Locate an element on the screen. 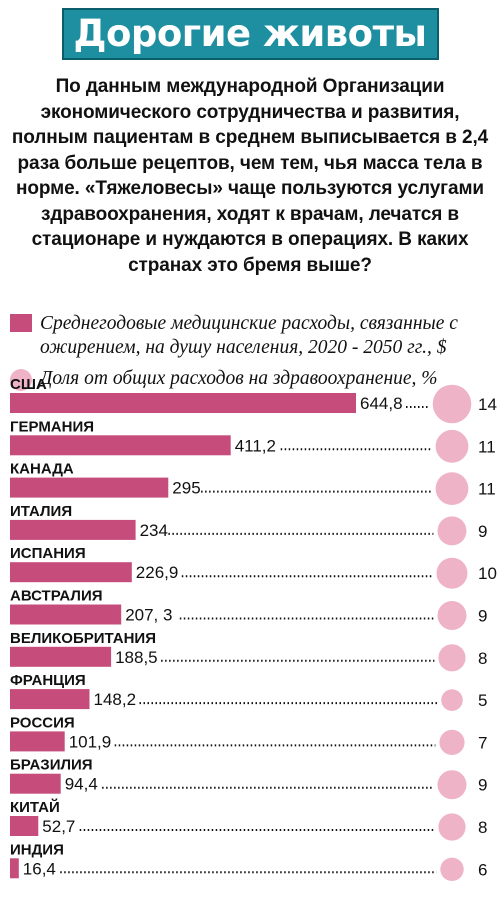 The width and height of the screenshot is (500, 912). share-value-label: 7 is located at coordinates (482, 742).